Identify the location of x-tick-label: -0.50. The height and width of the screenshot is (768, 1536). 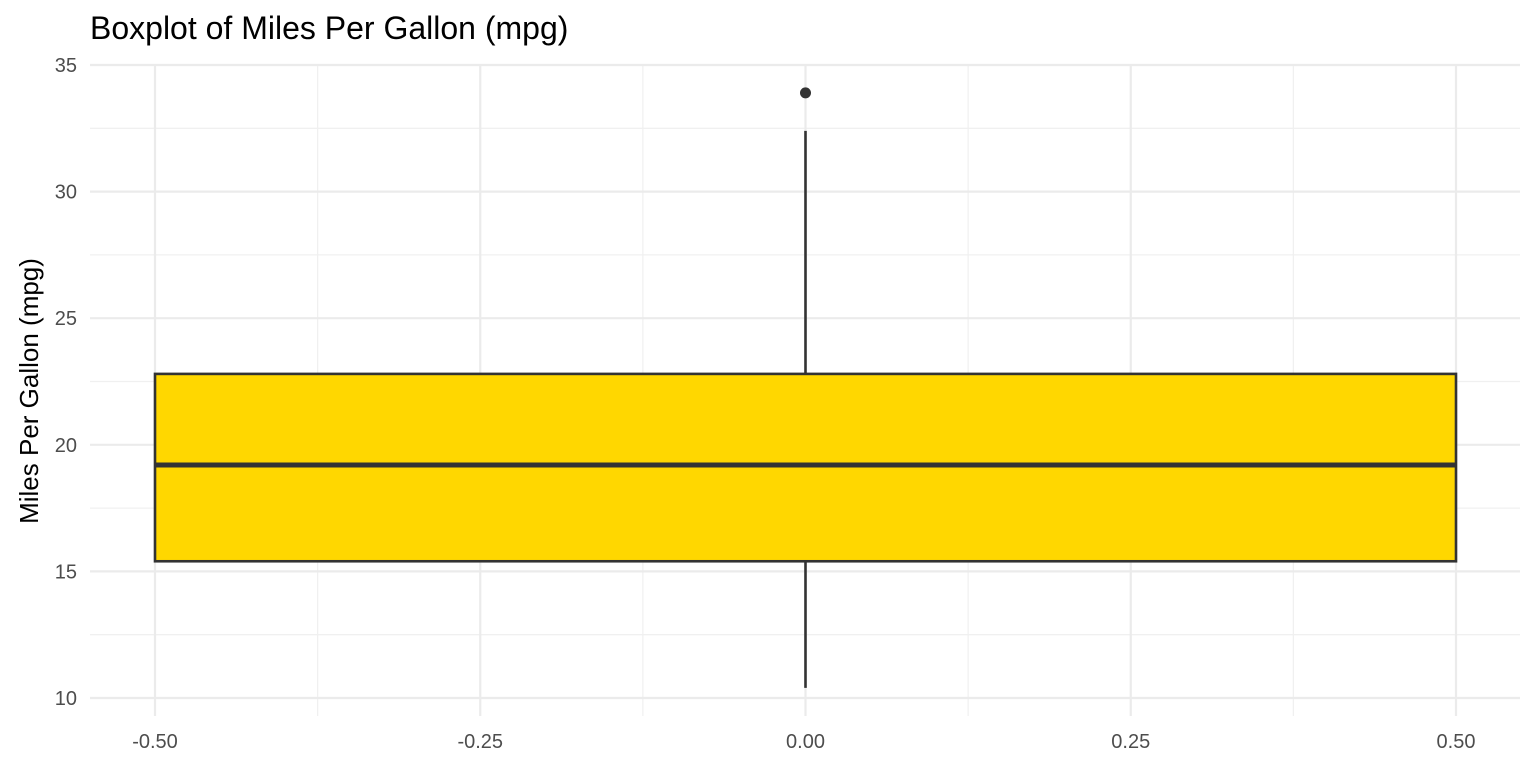
(155, 742).